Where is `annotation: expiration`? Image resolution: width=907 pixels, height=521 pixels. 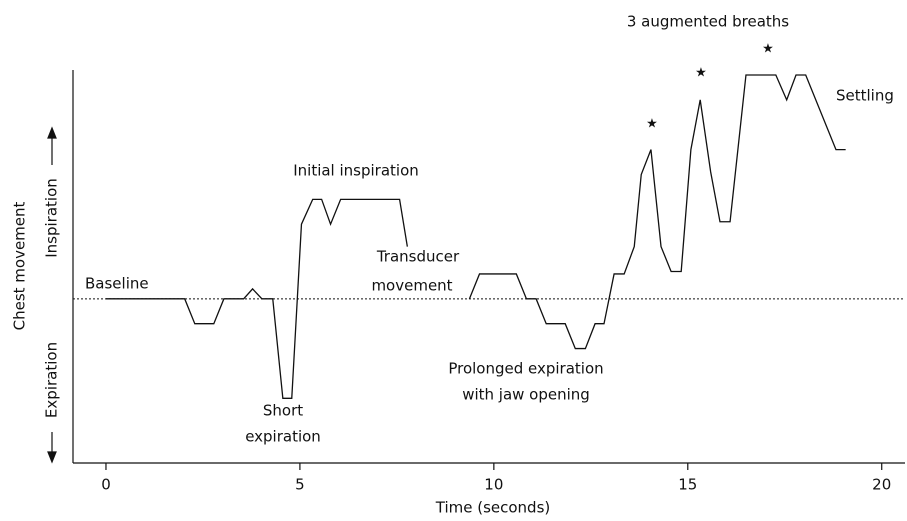
annotation: expiration is located at coordinates (283, 437).